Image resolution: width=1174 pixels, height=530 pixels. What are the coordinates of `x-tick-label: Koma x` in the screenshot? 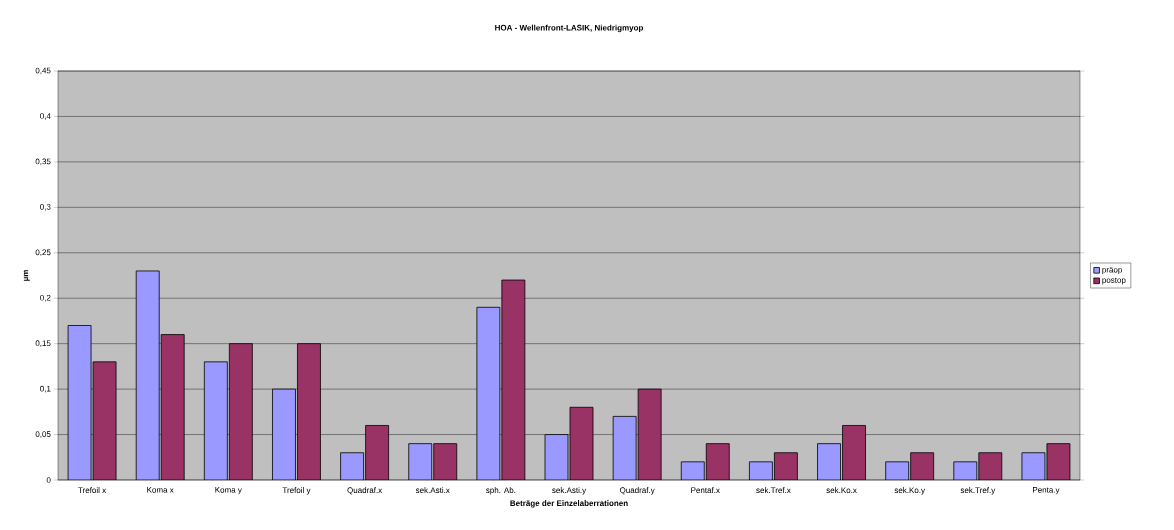 It's located at (160, 490).